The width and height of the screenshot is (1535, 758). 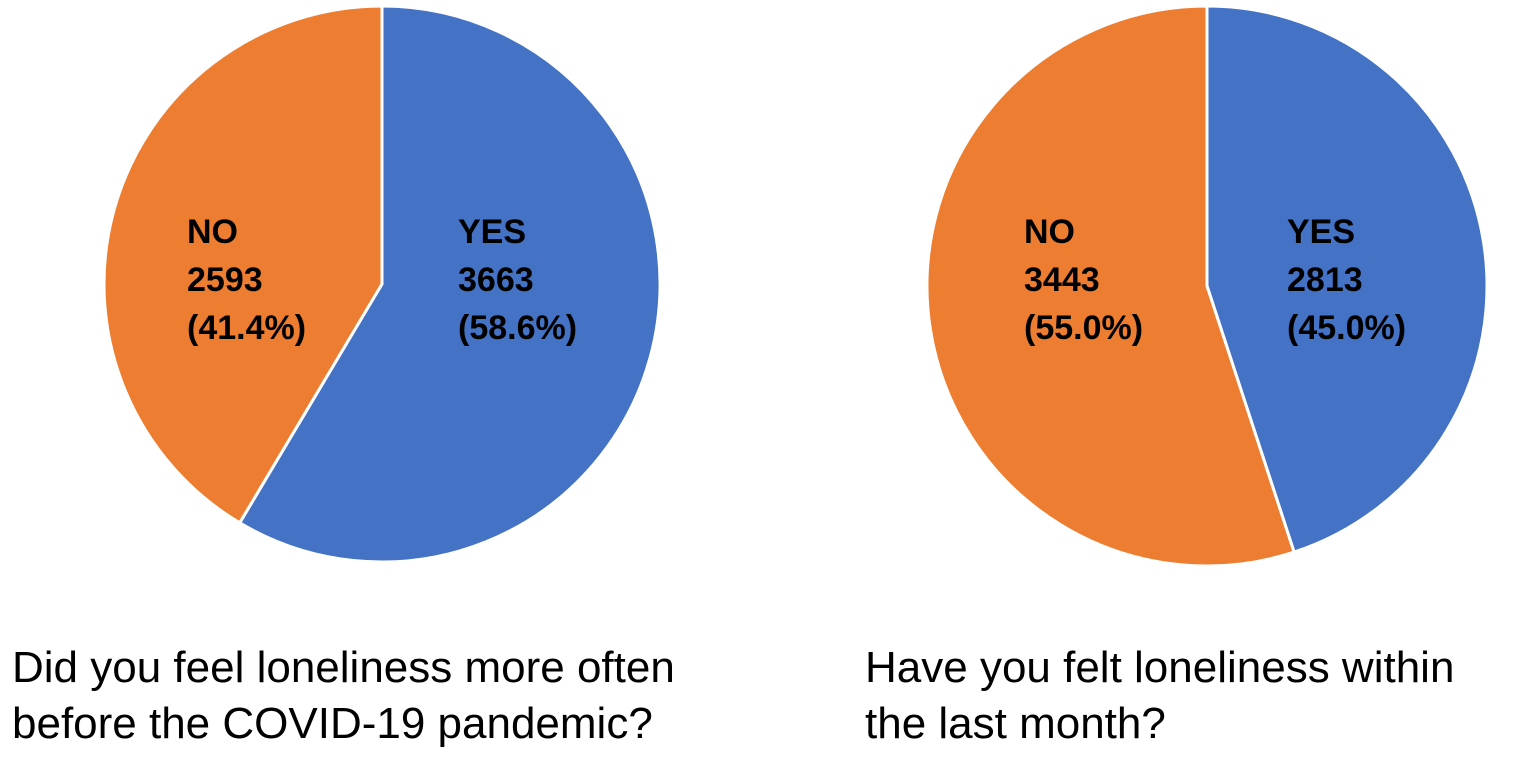 What do you see at coordinates (332, 723) in the screenshot?
I see `caption-left-line-2: before the COVID-19 pandemic?` at bounding box center [332, 723].